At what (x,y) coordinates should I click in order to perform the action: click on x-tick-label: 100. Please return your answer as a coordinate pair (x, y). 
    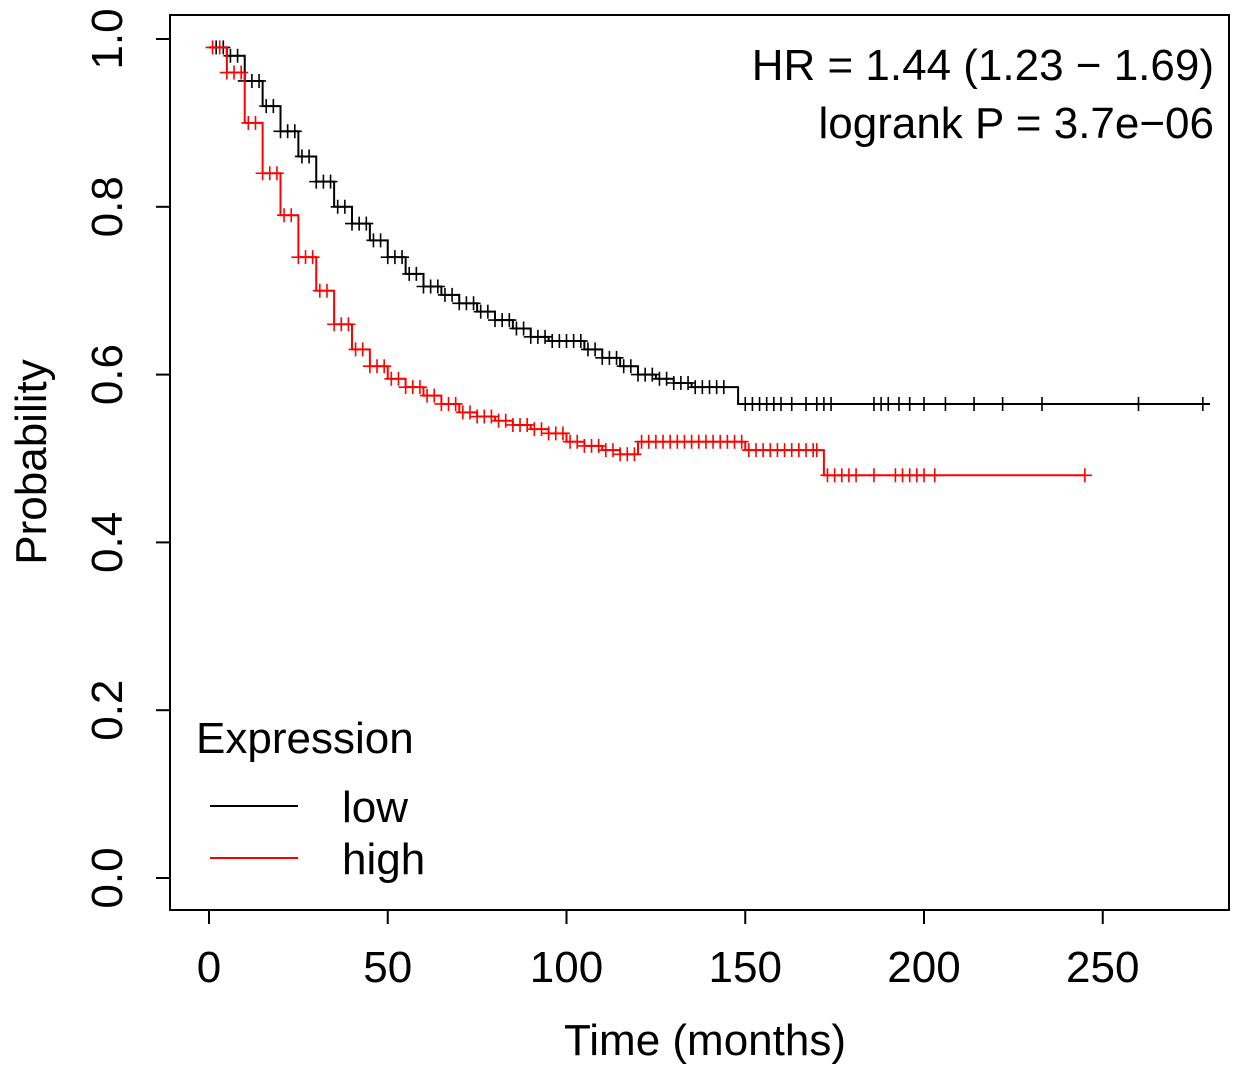
    Looking at the image, I should click on (566, 967).